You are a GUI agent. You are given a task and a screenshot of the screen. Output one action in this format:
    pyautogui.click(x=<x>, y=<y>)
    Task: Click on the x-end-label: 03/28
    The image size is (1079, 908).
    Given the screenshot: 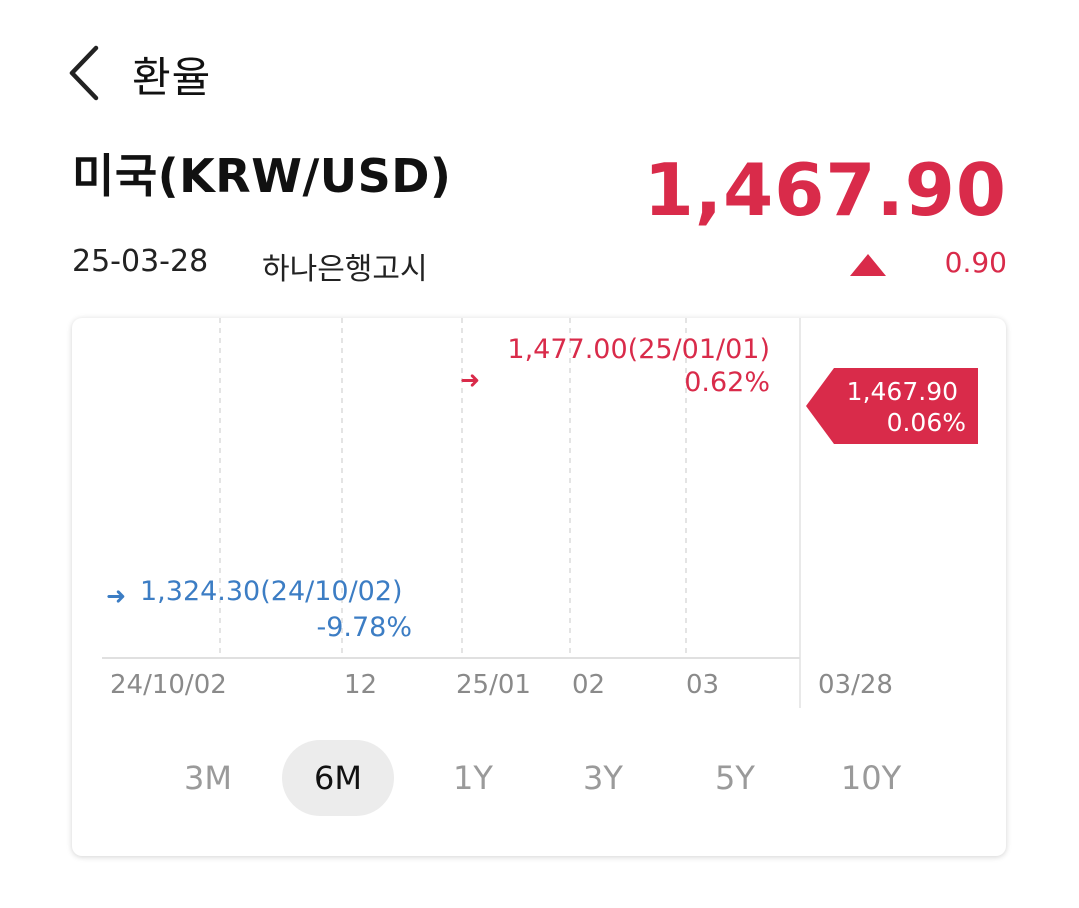 What is the action you would take?
    pyautogui.click(x=855, y=685)
    